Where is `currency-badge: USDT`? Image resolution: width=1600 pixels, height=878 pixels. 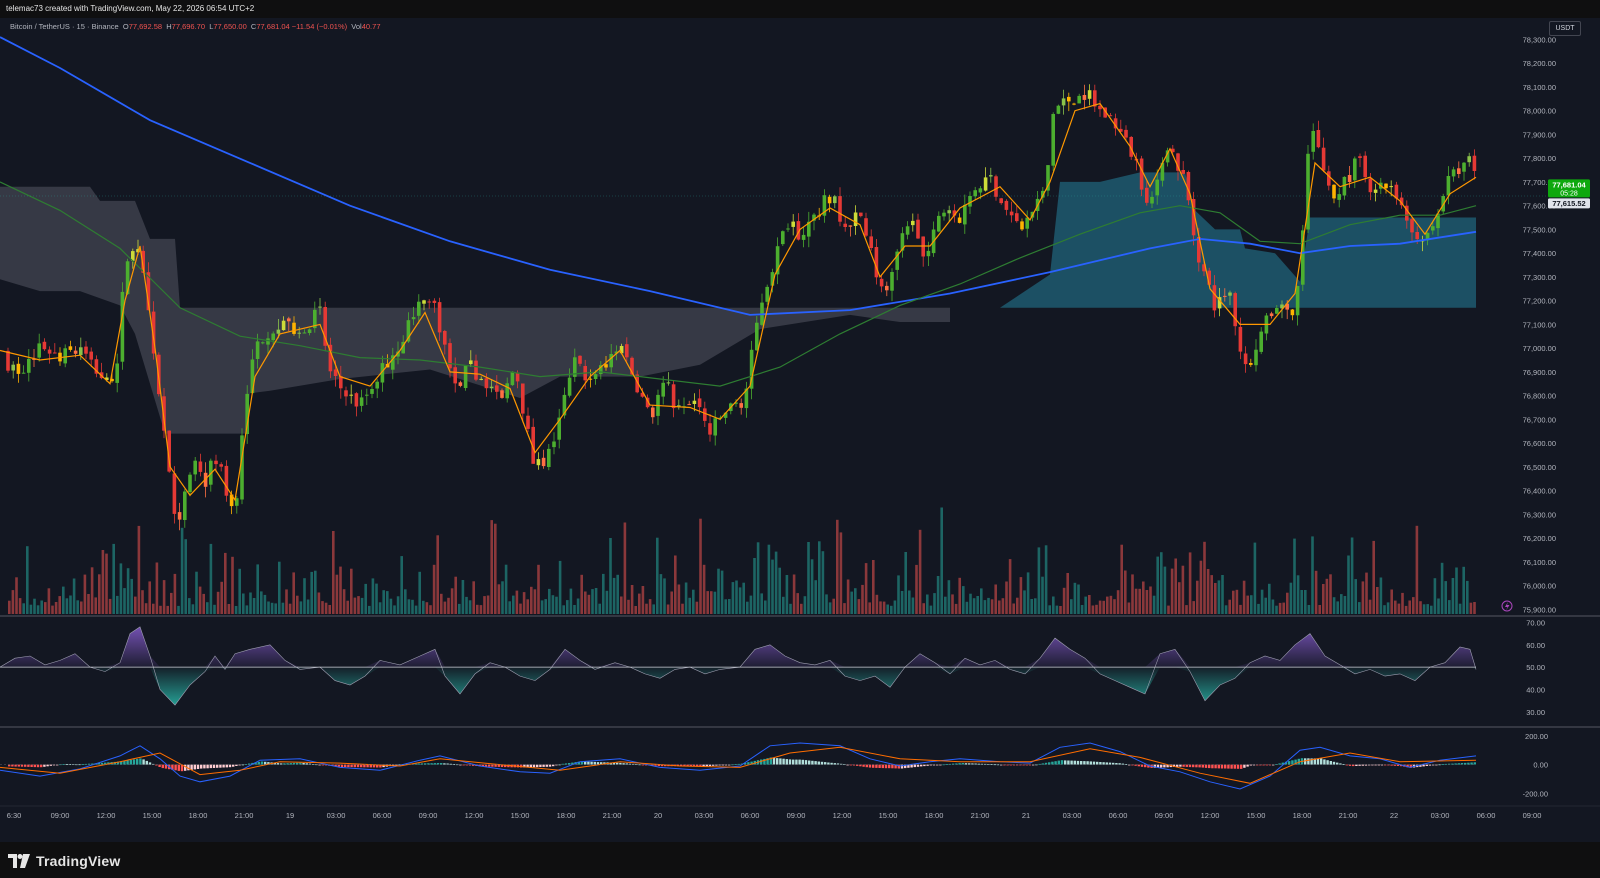
currency-badge: USDT is located at coordinates (1565, 28).